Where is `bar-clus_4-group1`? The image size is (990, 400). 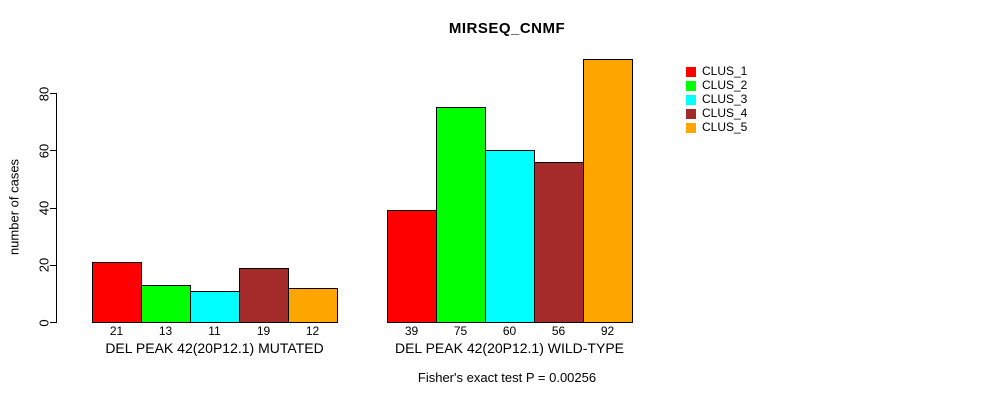 bar-clus_4-group1 is located at coordinates (264, 295).